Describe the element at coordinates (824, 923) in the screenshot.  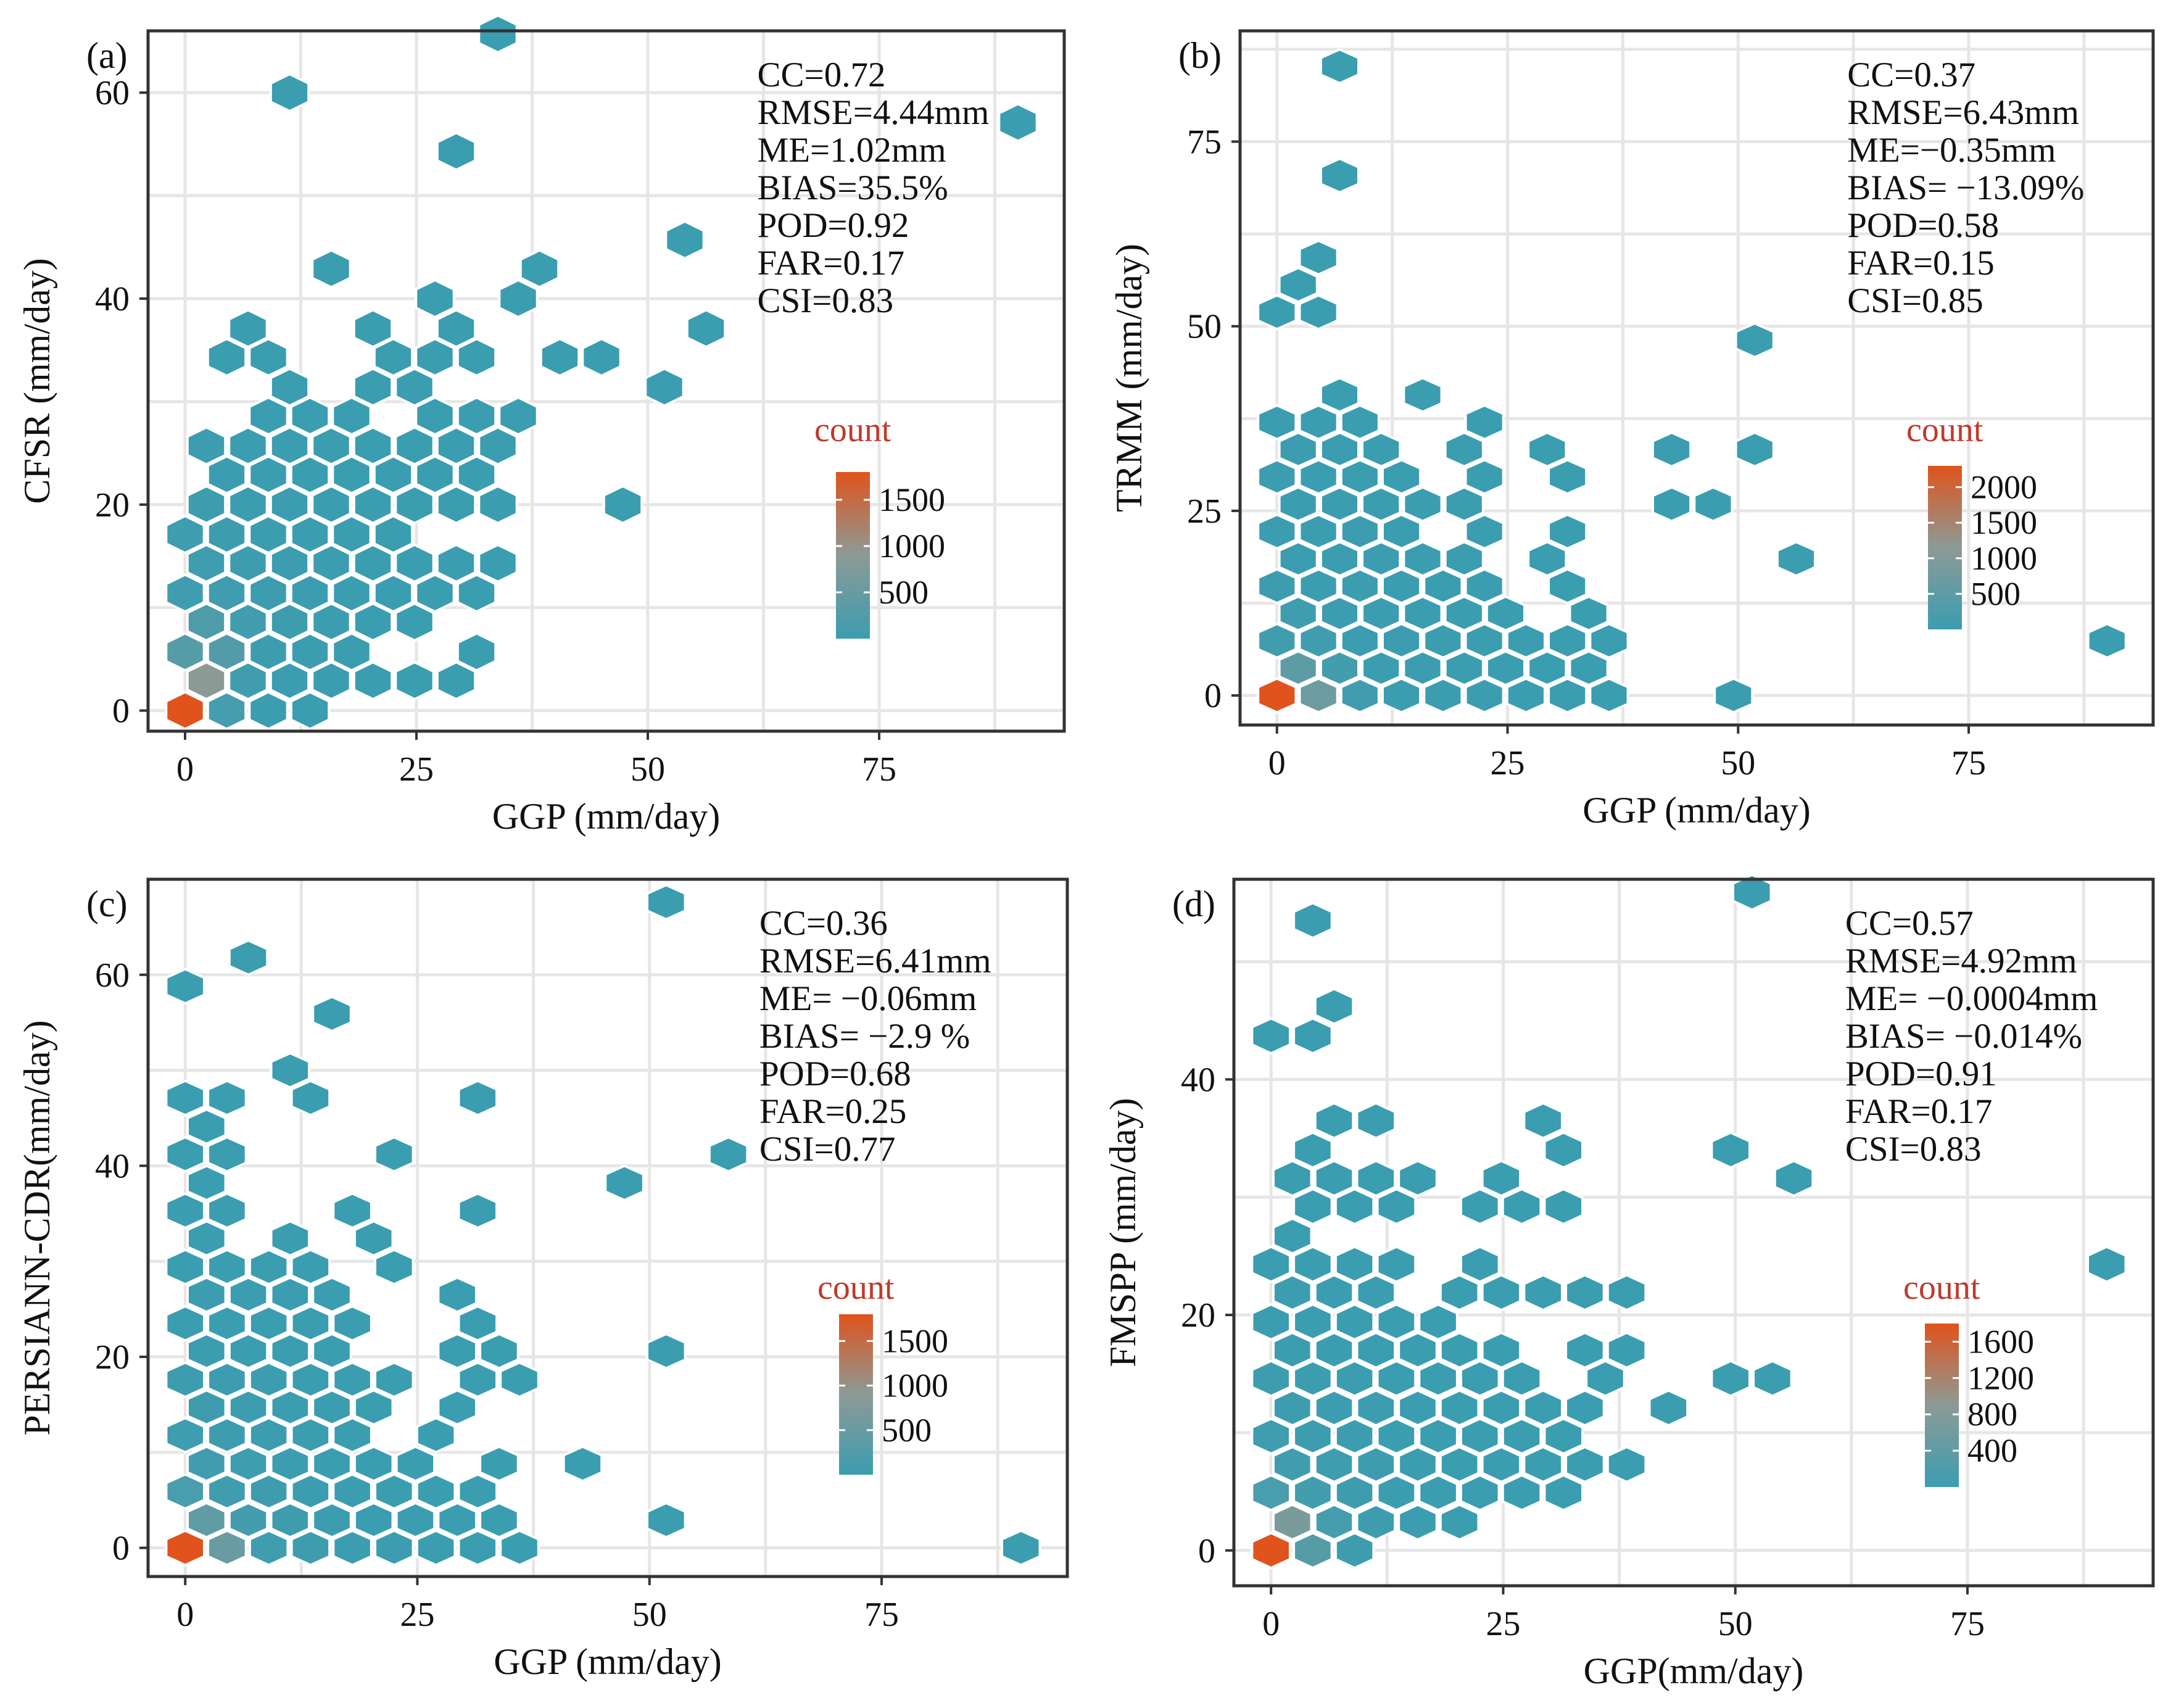
I see `stat-line: CC=0.36` at that location.